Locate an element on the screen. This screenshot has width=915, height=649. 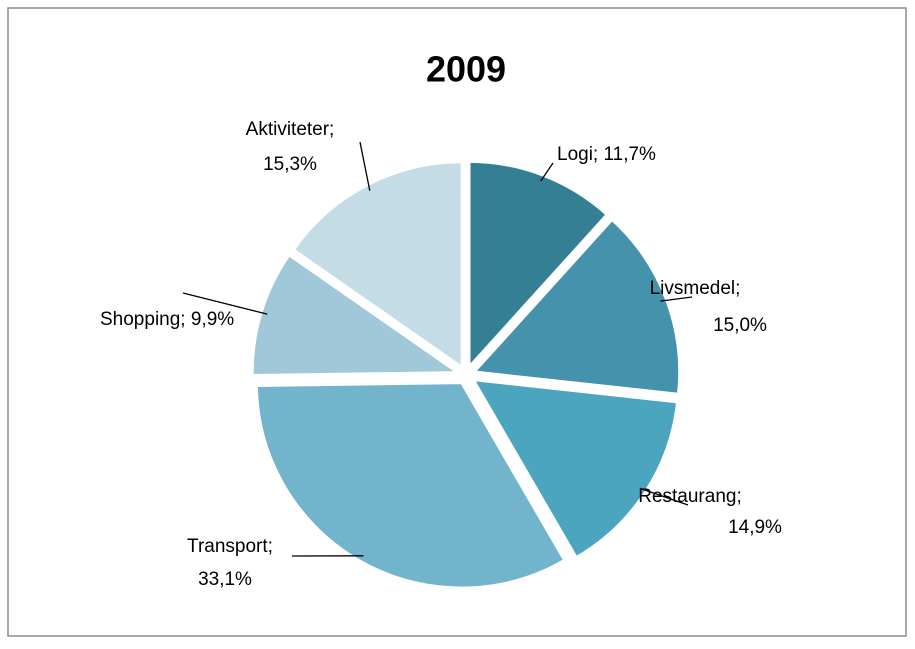
value-label: 14,9% is located at coordinates (755, 527).